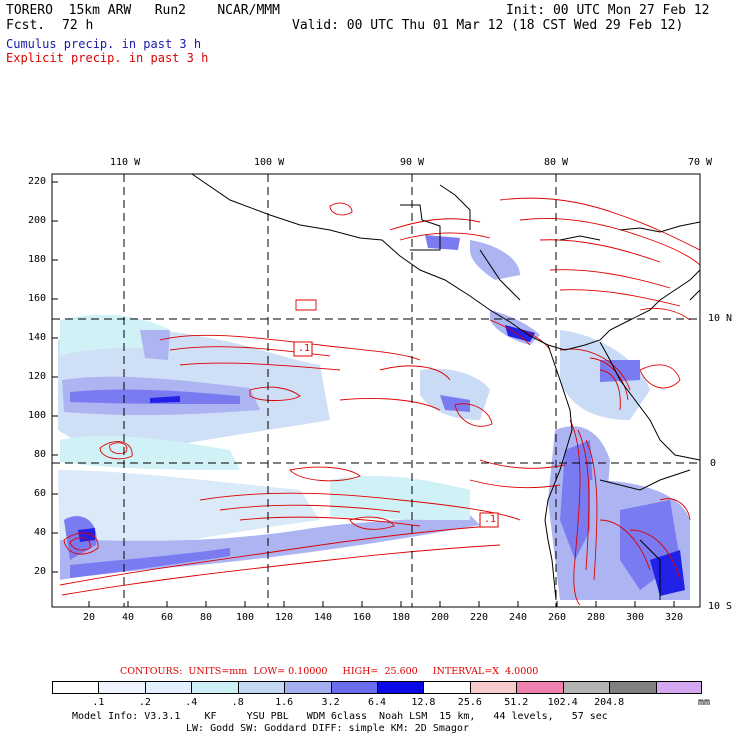 Image resolution: width=740 pixels, height=740 pixels. I want to click on colorbar-label: .4, so click(191, 702).